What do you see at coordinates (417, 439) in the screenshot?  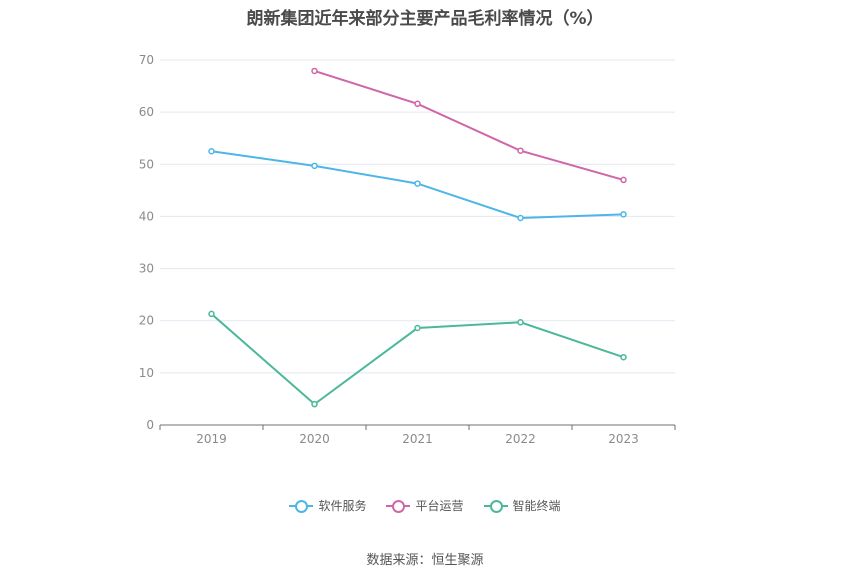 I see `x-tick-label: 2021` at bounding box center [417, 439].